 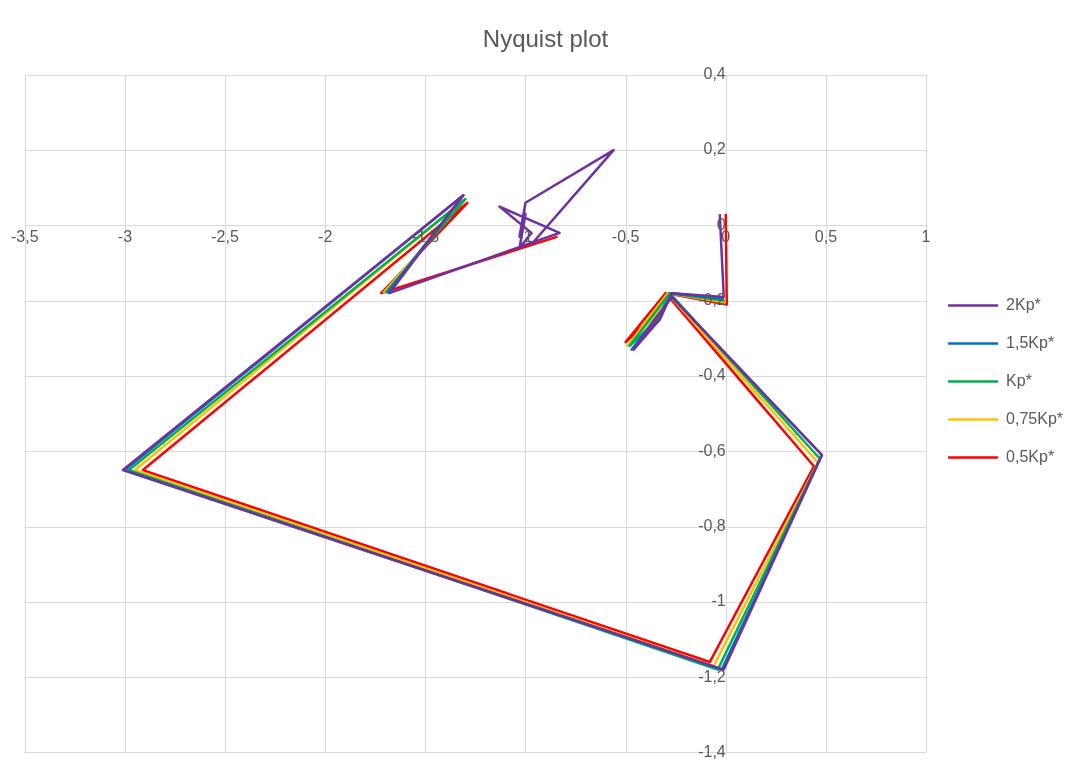 What do you see at coordinates (125, 237) in the screenshot?
I see `x-tick-label: -3` at bounding box center [125, 237].